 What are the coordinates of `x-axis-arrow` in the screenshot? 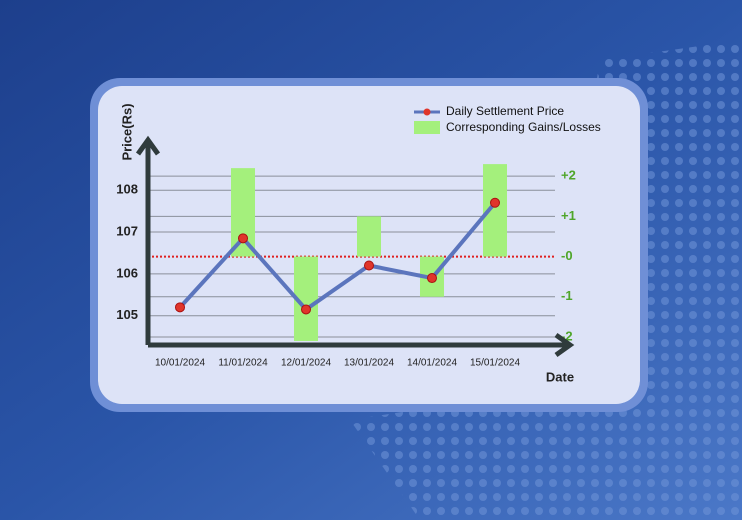 It's located at (564, 345).